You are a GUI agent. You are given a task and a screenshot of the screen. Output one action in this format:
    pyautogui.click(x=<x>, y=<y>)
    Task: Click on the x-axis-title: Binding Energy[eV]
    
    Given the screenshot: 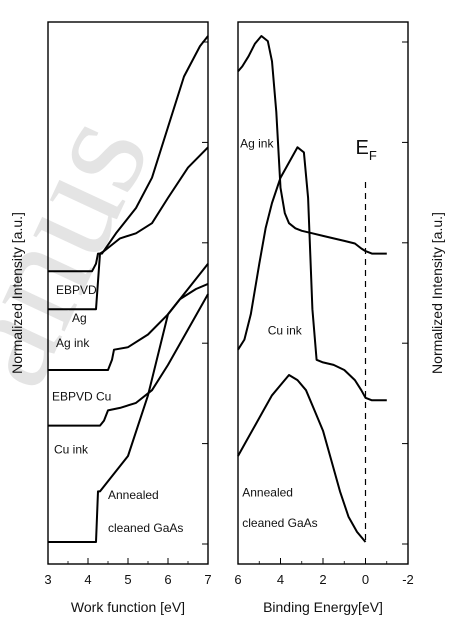 What is the action you would take?
    pyautogui.click(x=323, y=607)
    